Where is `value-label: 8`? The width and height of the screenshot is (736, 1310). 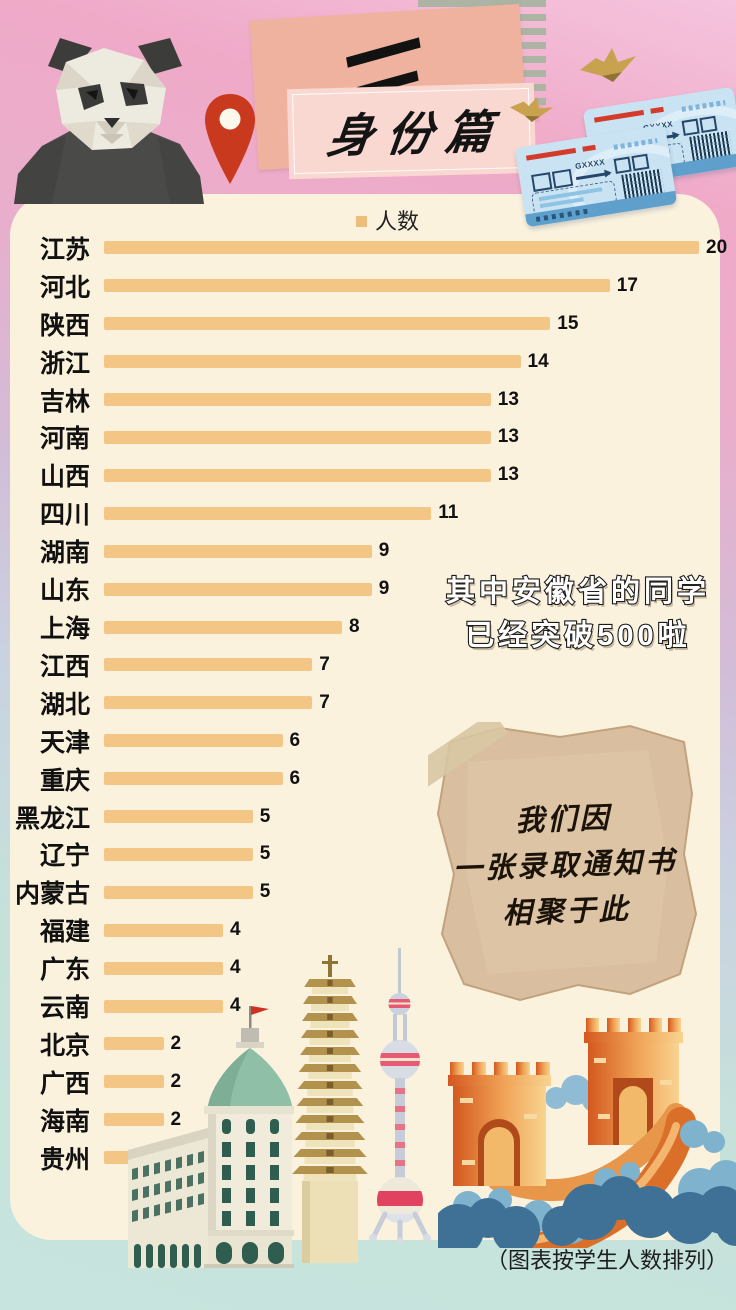
value-label: 8 is located at coordinates (354, 627).